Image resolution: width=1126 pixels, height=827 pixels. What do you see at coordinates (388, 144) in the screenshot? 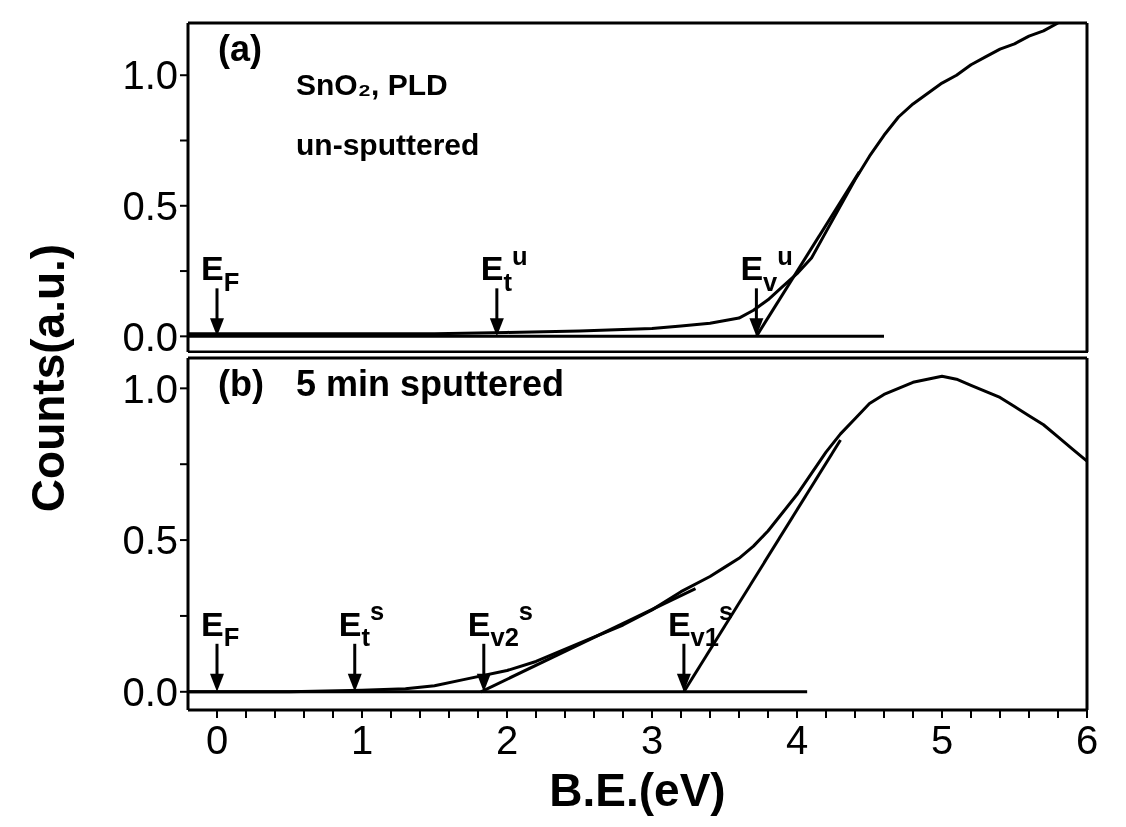
I see `annotation: un-sputtered` at bounding box center [388, 144].